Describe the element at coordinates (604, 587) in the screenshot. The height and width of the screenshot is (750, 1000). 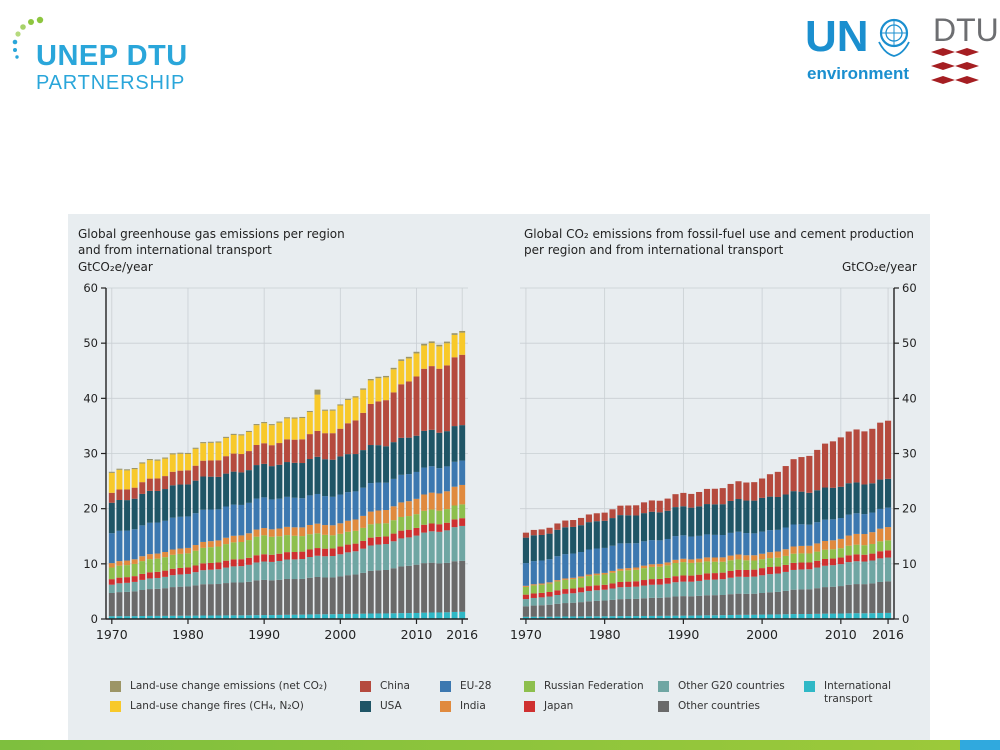
I see `bar-japan-1980` at that location.